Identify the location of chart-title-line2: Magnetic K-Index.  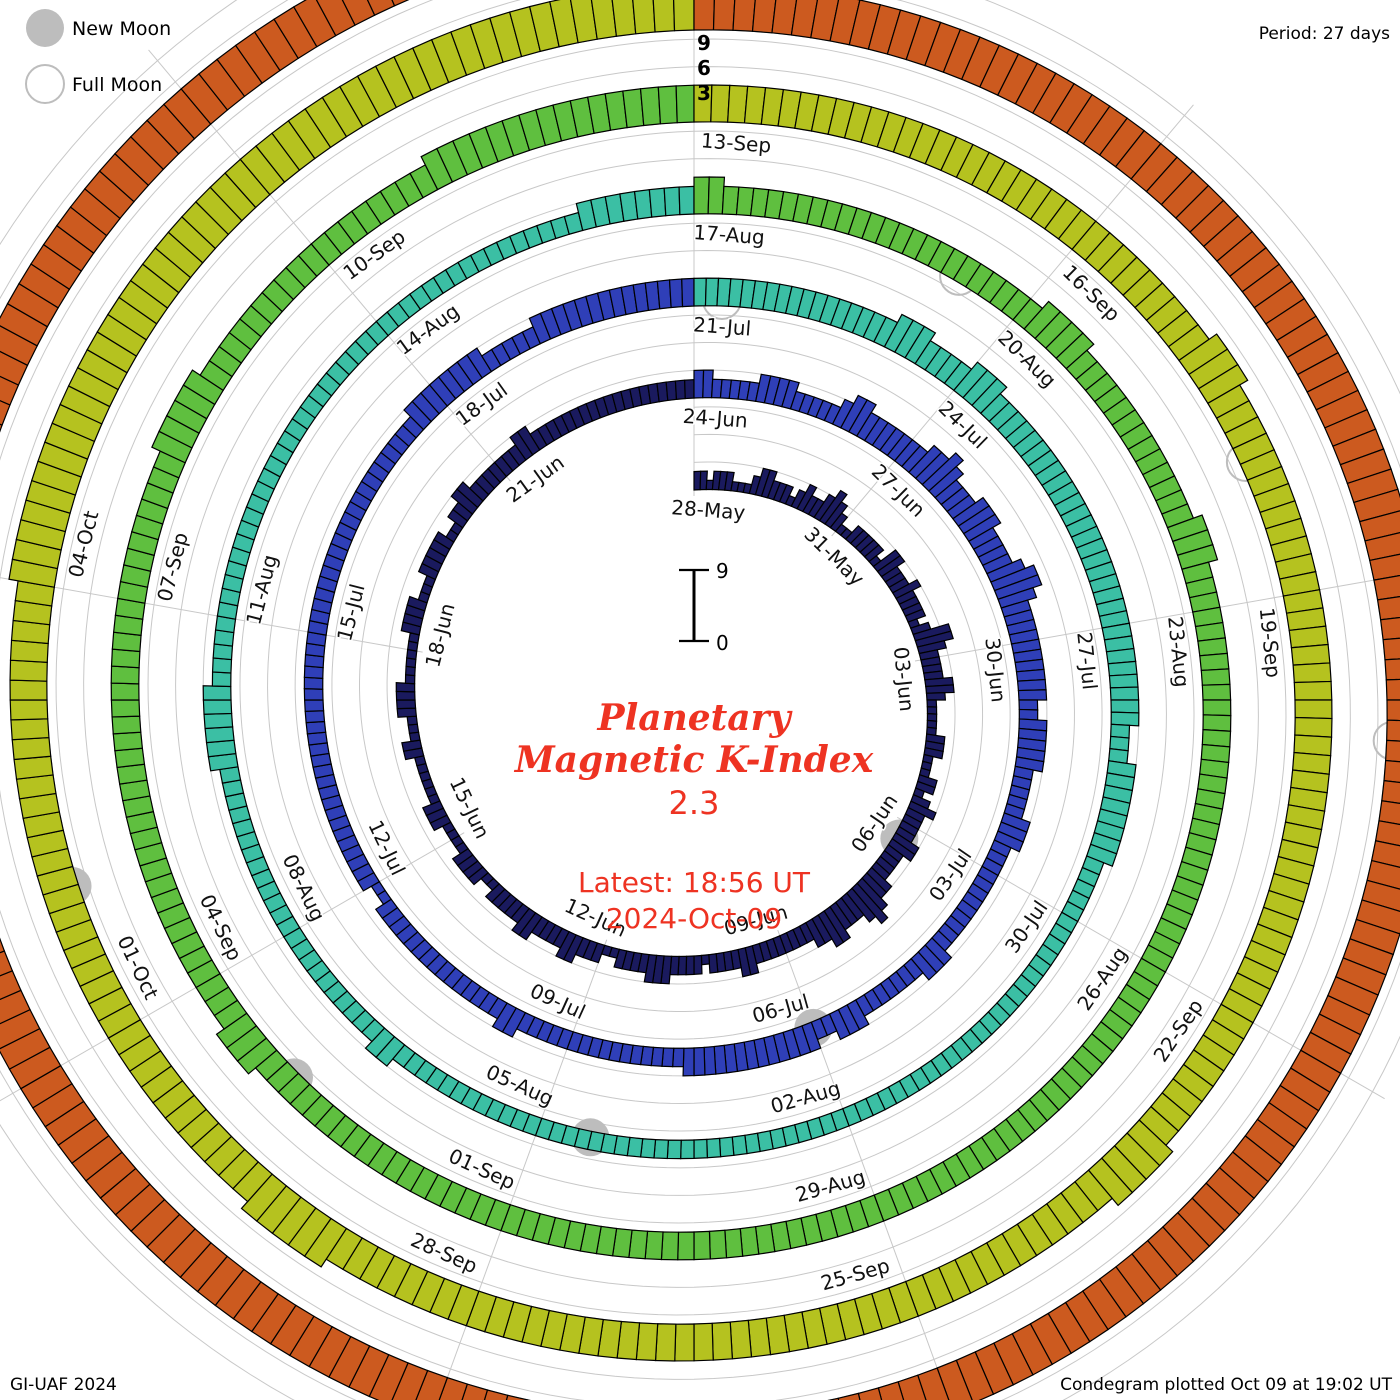
(693, 760).